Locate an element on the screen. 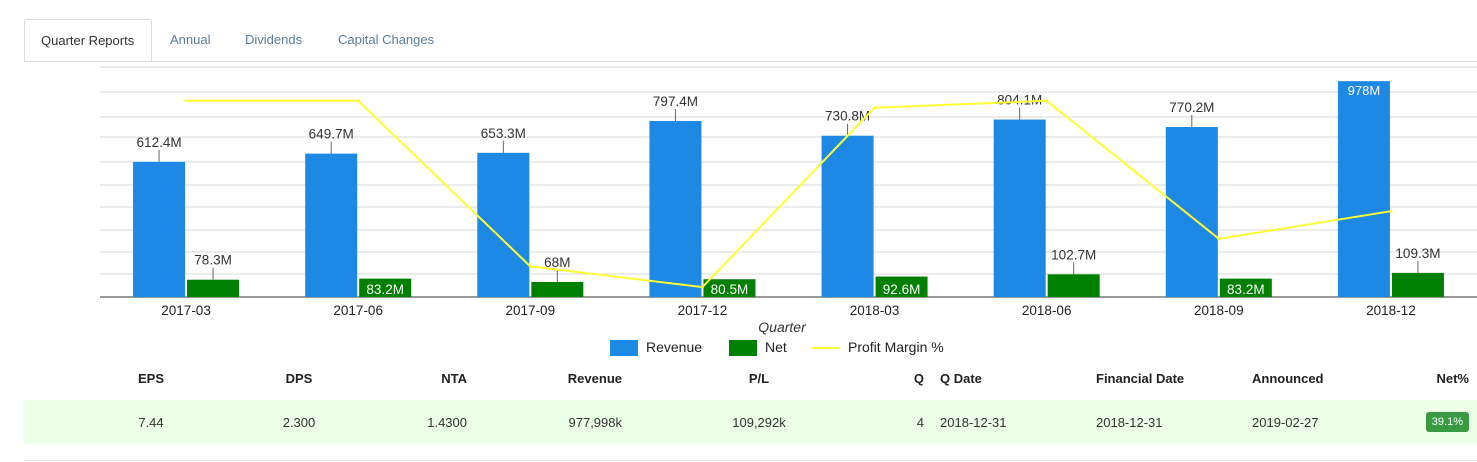 This screenshot has width=1477, height=462. header-nta: NTA is located at coordinates (454, 378).